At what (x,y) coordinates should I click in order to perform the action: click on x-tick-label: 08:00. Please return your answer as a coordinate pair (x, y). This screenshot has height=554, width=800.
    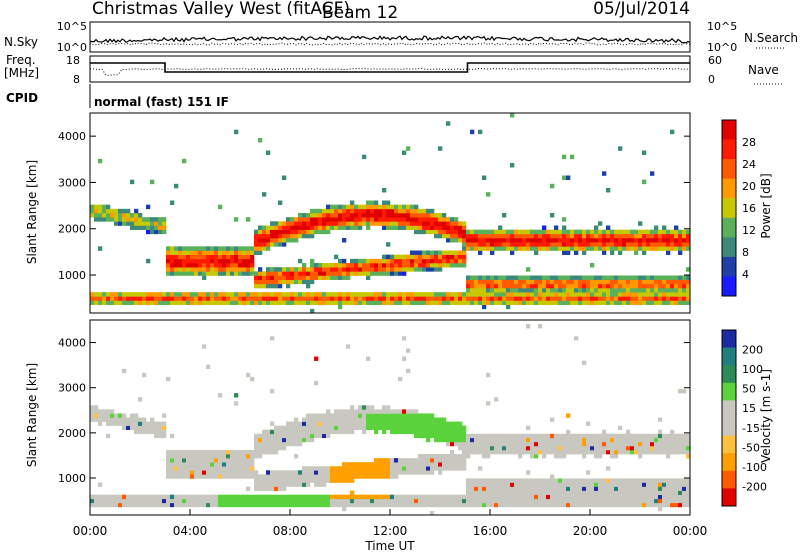
    Looking at the image, I should click on (290, 531).